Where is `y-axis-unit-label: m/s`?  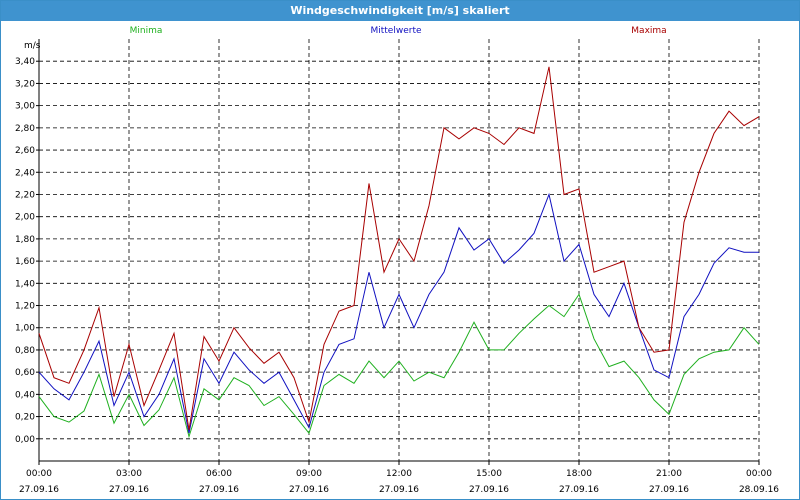 y-axis-unit-label: m/s is located at coordinates (32, 46).